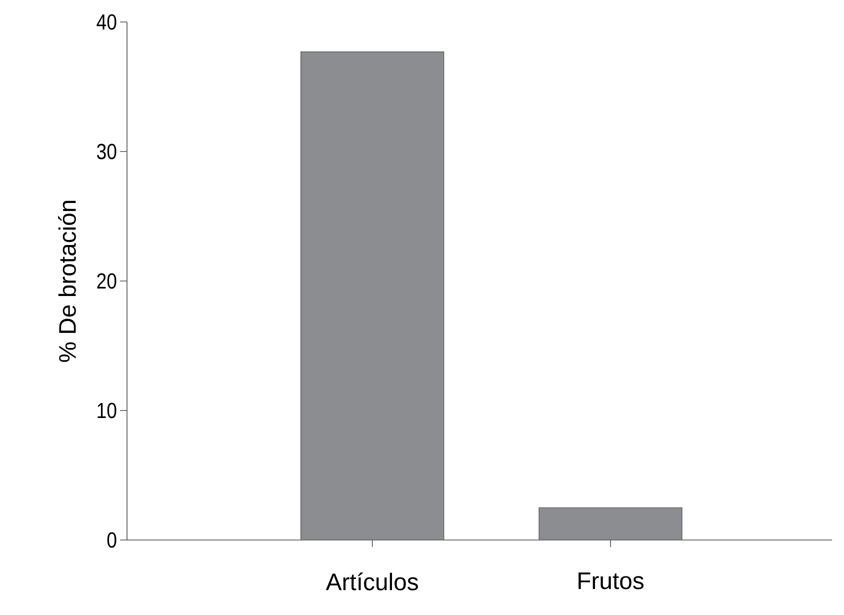 Image resolution: width=844 pixels, height=615 pixels. What do you see at coordinates (107, 410) in the screenshot?
I see `y-tick-label: 10` at bounding box center [107, 410].